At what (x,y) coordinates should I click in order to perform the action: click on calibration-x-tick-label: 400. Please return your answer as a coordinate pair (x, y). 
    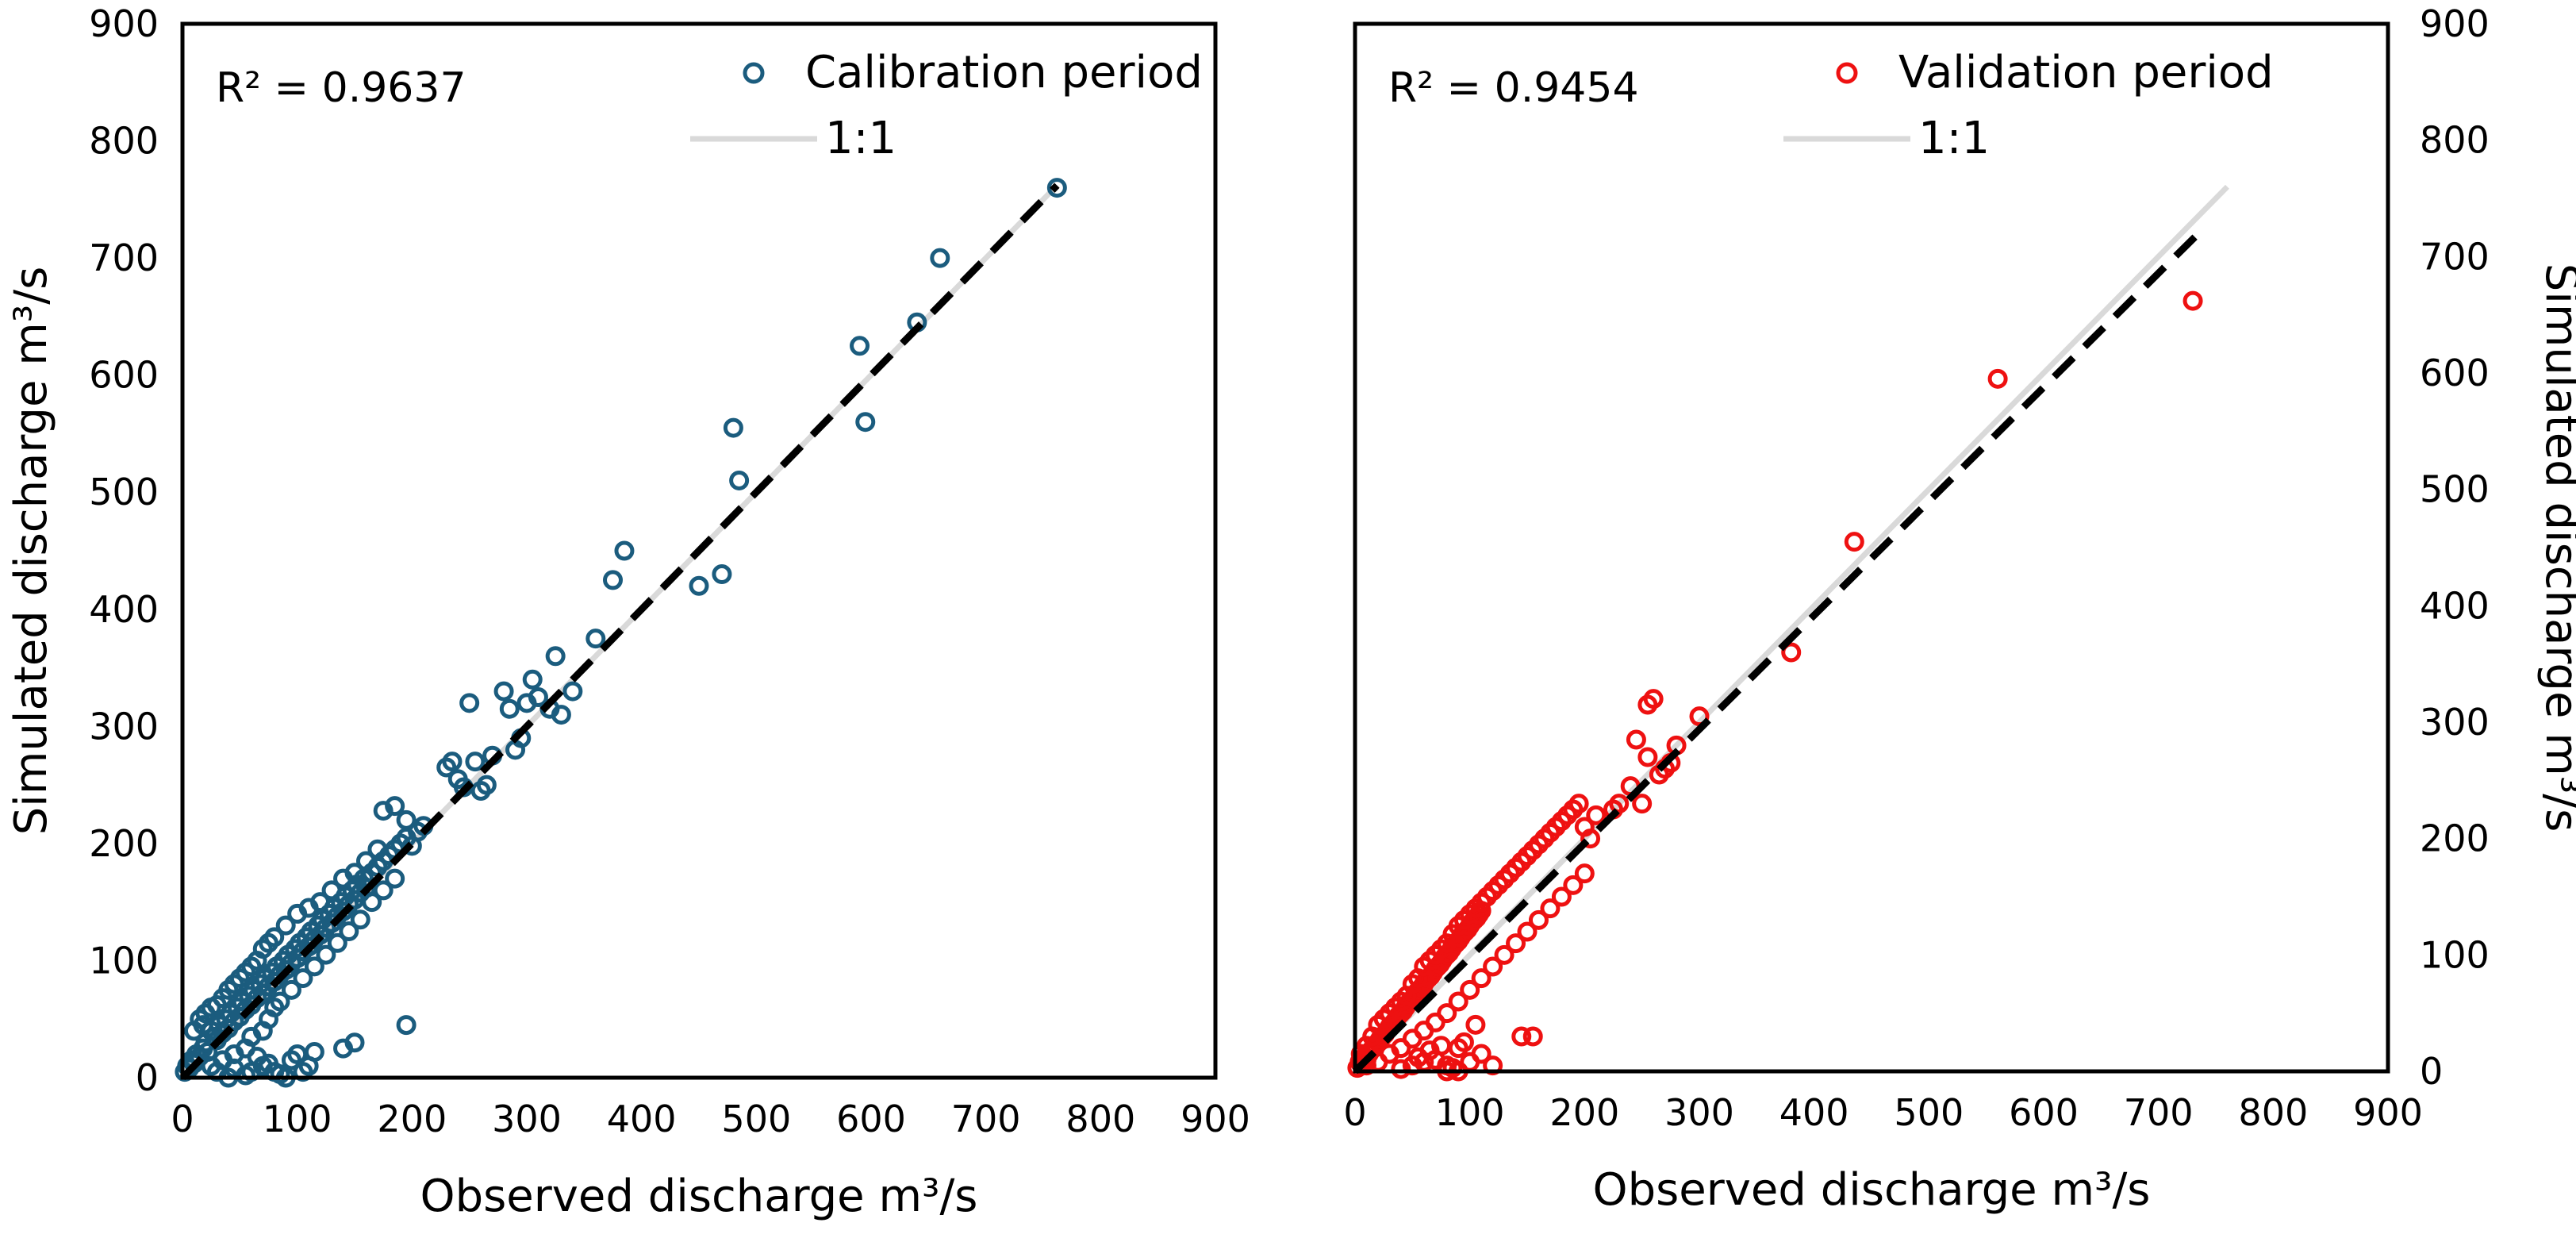
    Looking at the image, I should click on (642, 1119).